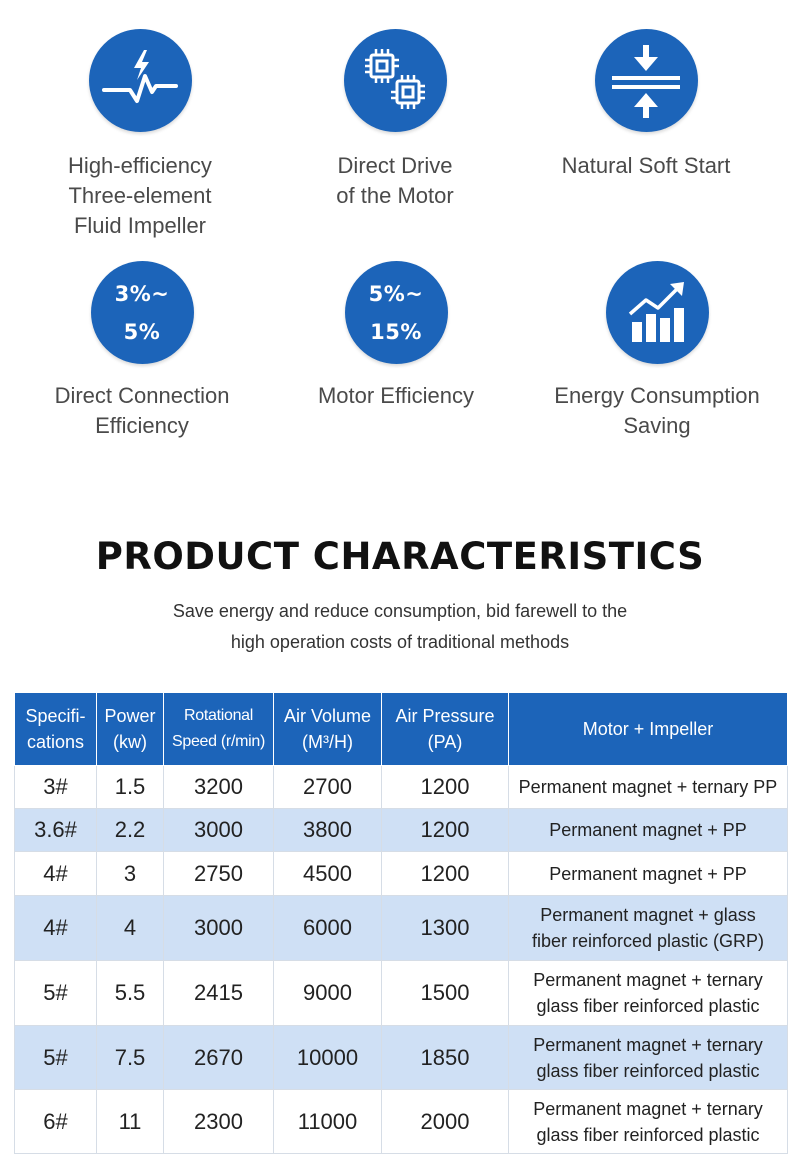 The image size is (800, 1173). Describe the element at coordinates (646, 165) in the screenshot. I see `feature-label: Natural Soft Start` at that location.